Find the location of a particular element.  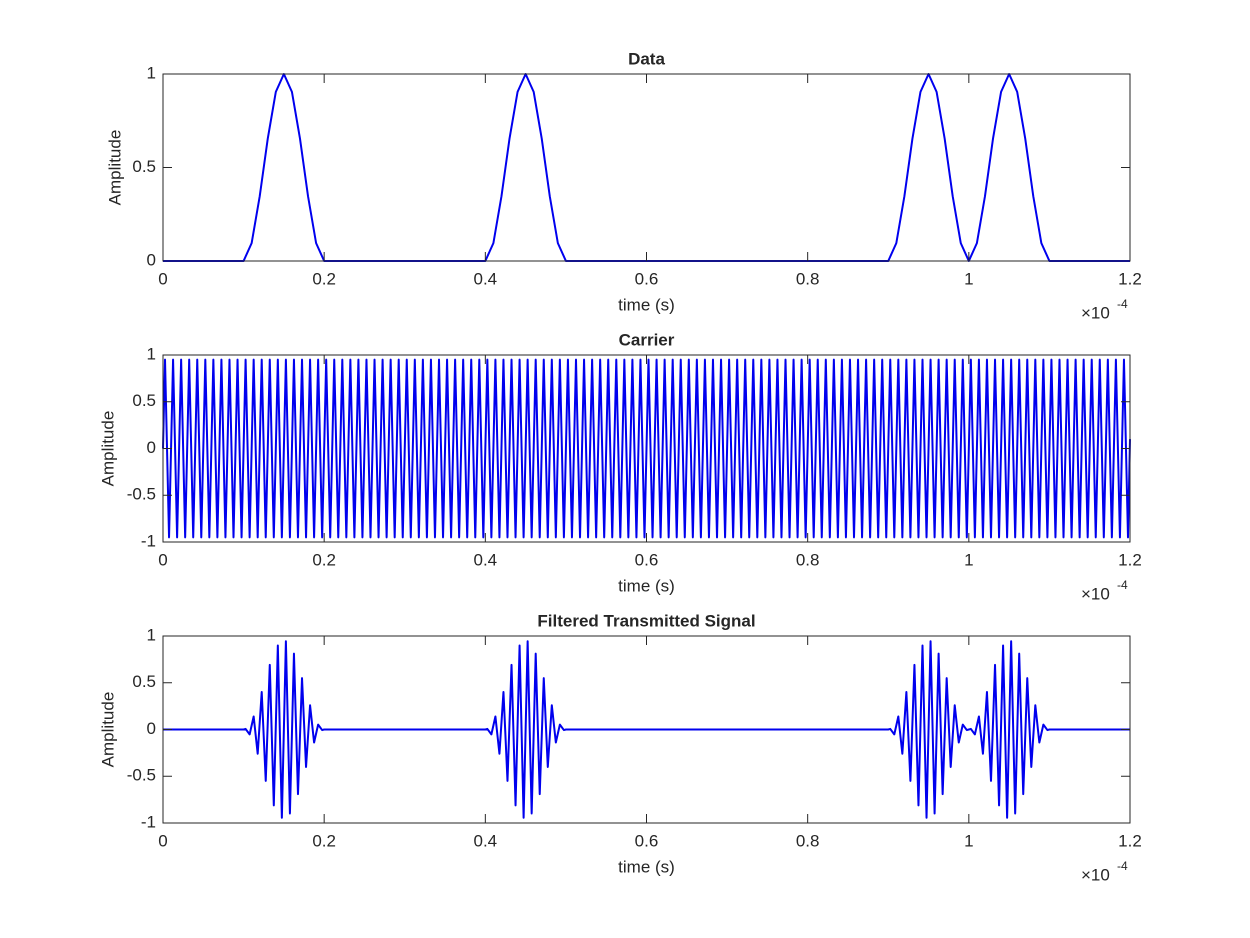

chart-title: Filtered Transmitted Signal is located at coordinates (646, 620).